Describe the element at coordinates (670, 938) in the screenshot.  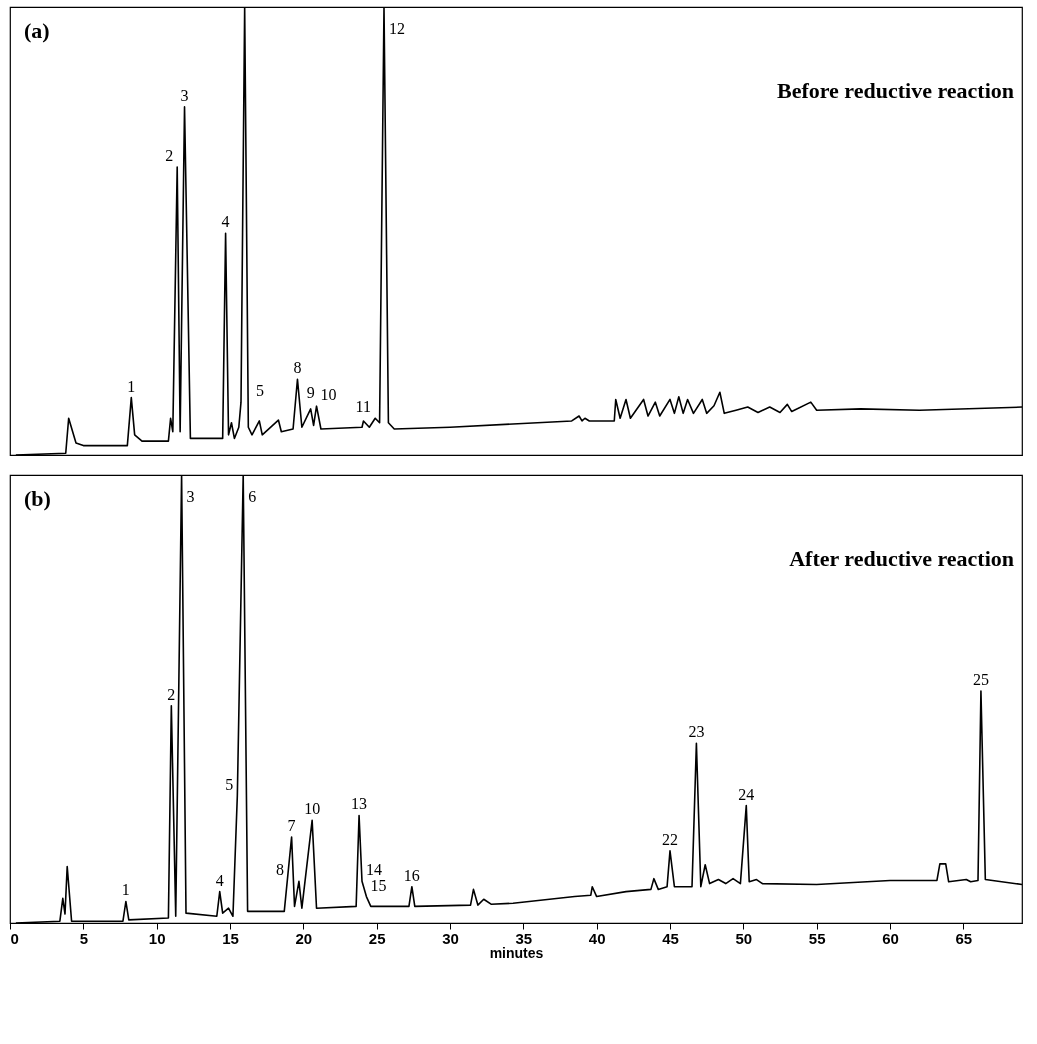
I see `x-tick-label: 45` at that location.